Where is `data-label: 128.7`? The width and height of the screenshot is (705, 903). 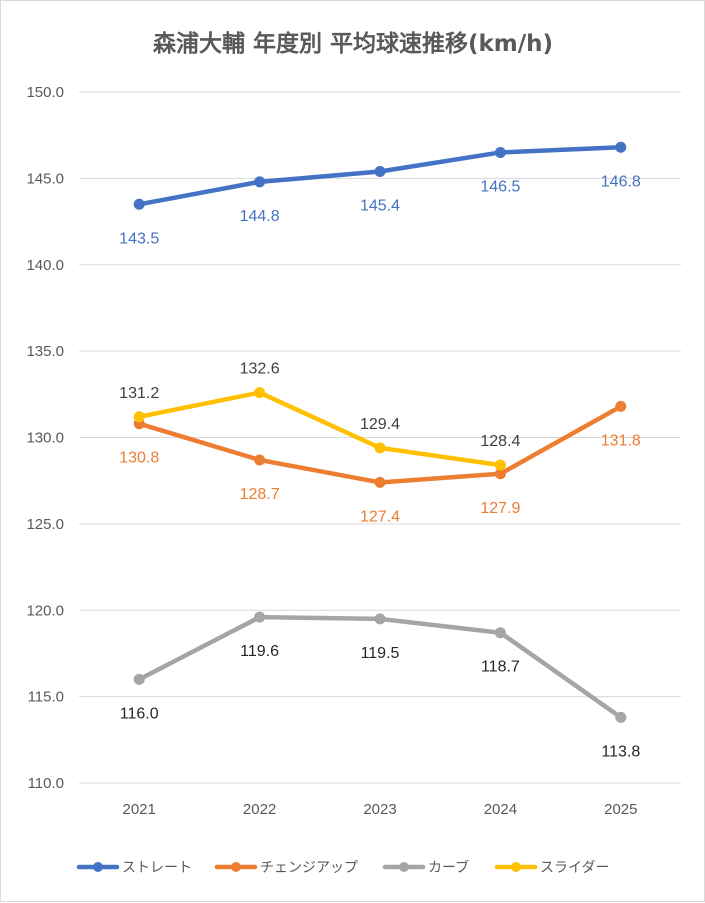
data-label: 128.7 is located at coordinates (260, 494).